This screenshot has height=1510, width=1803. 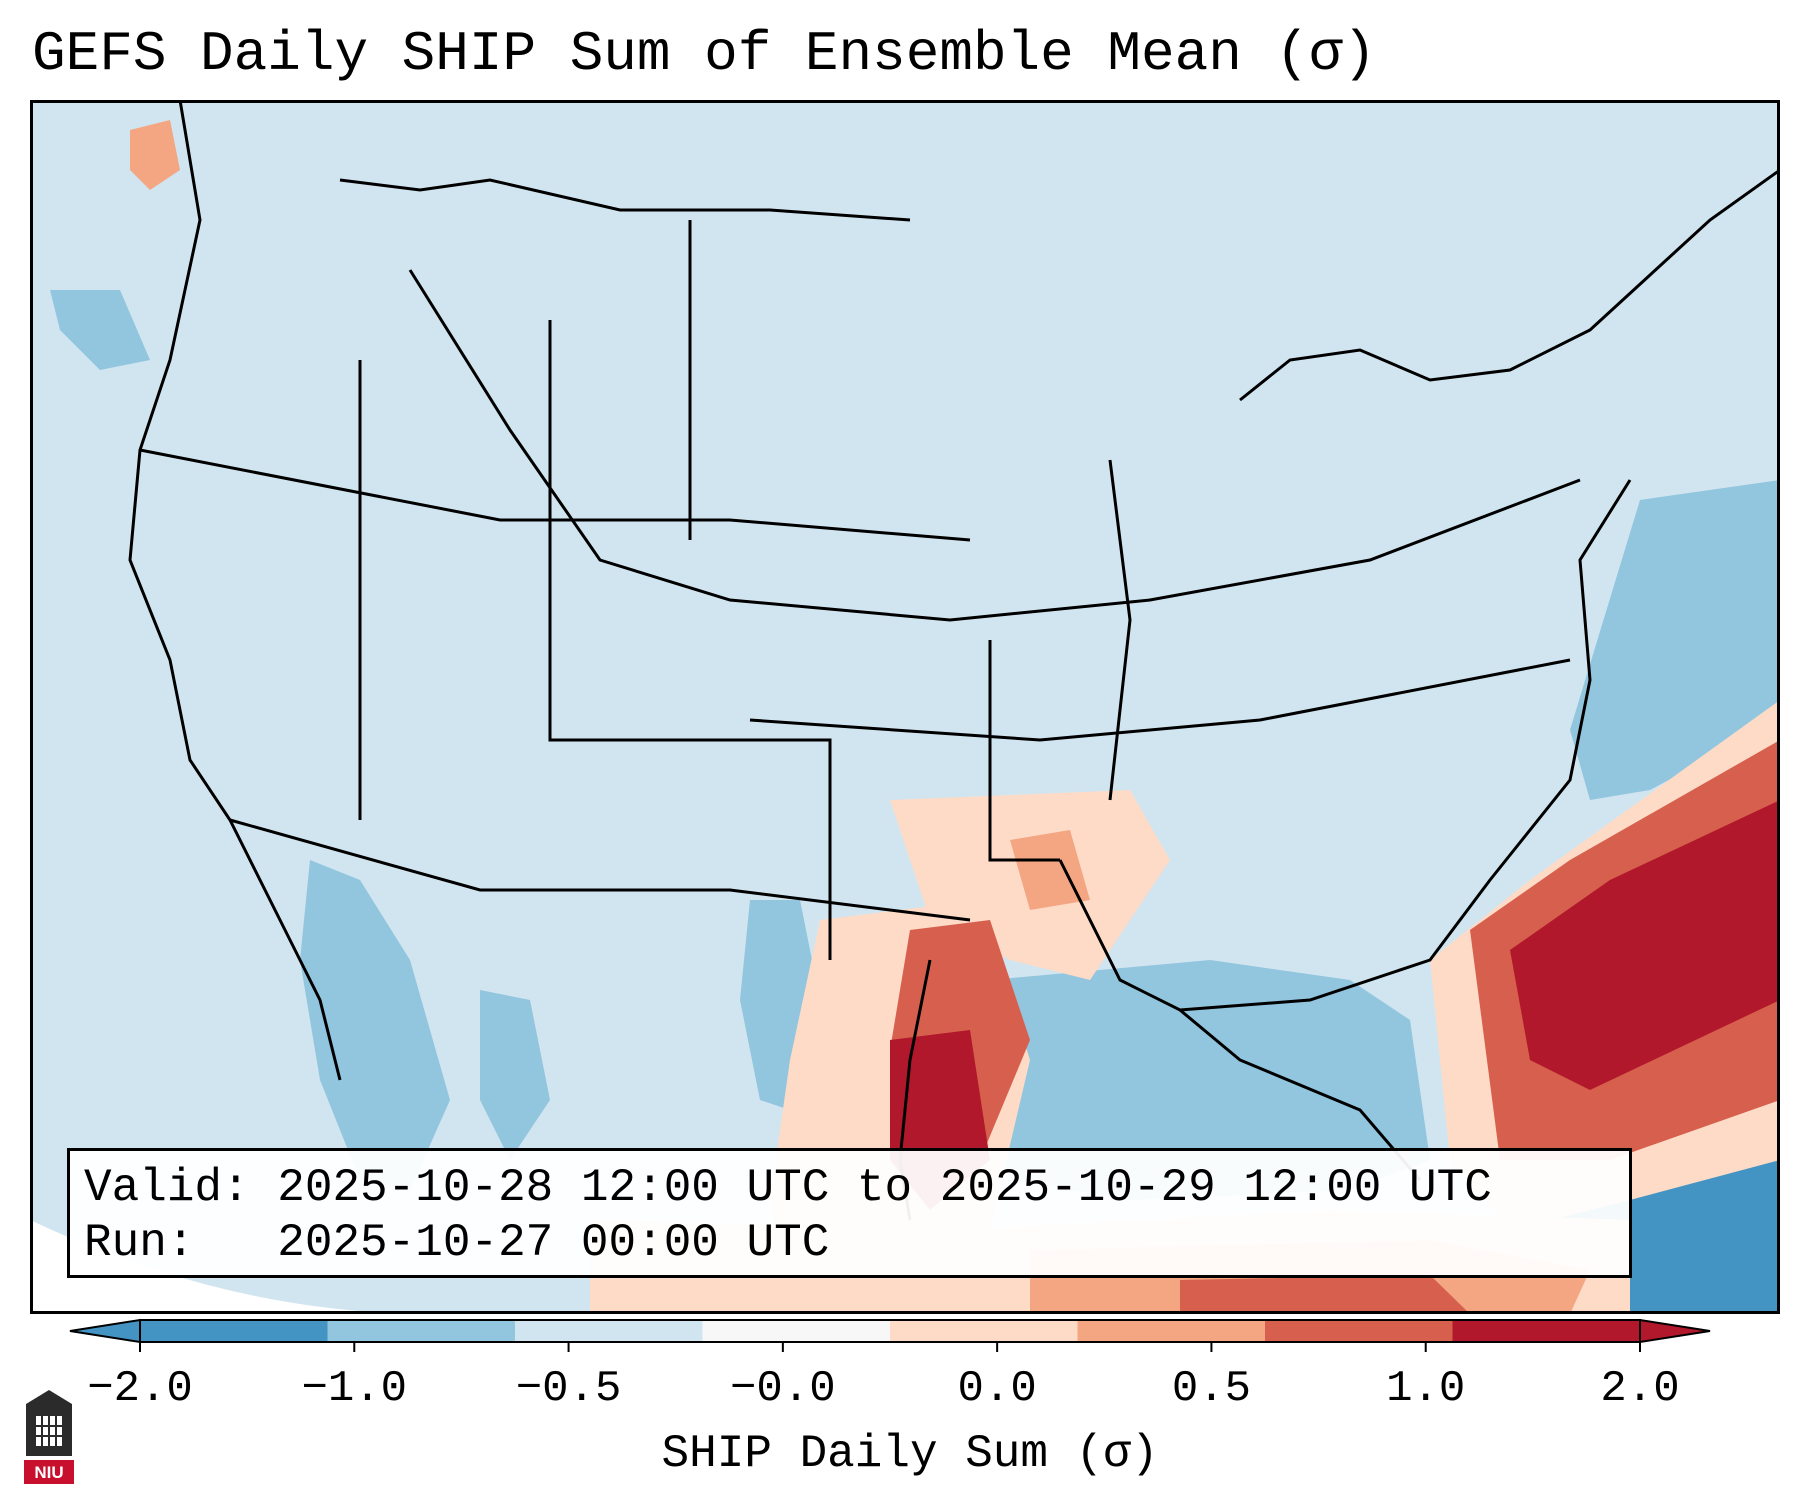 I want to click on southern-strong-band, so click(x=1325, y=1294).